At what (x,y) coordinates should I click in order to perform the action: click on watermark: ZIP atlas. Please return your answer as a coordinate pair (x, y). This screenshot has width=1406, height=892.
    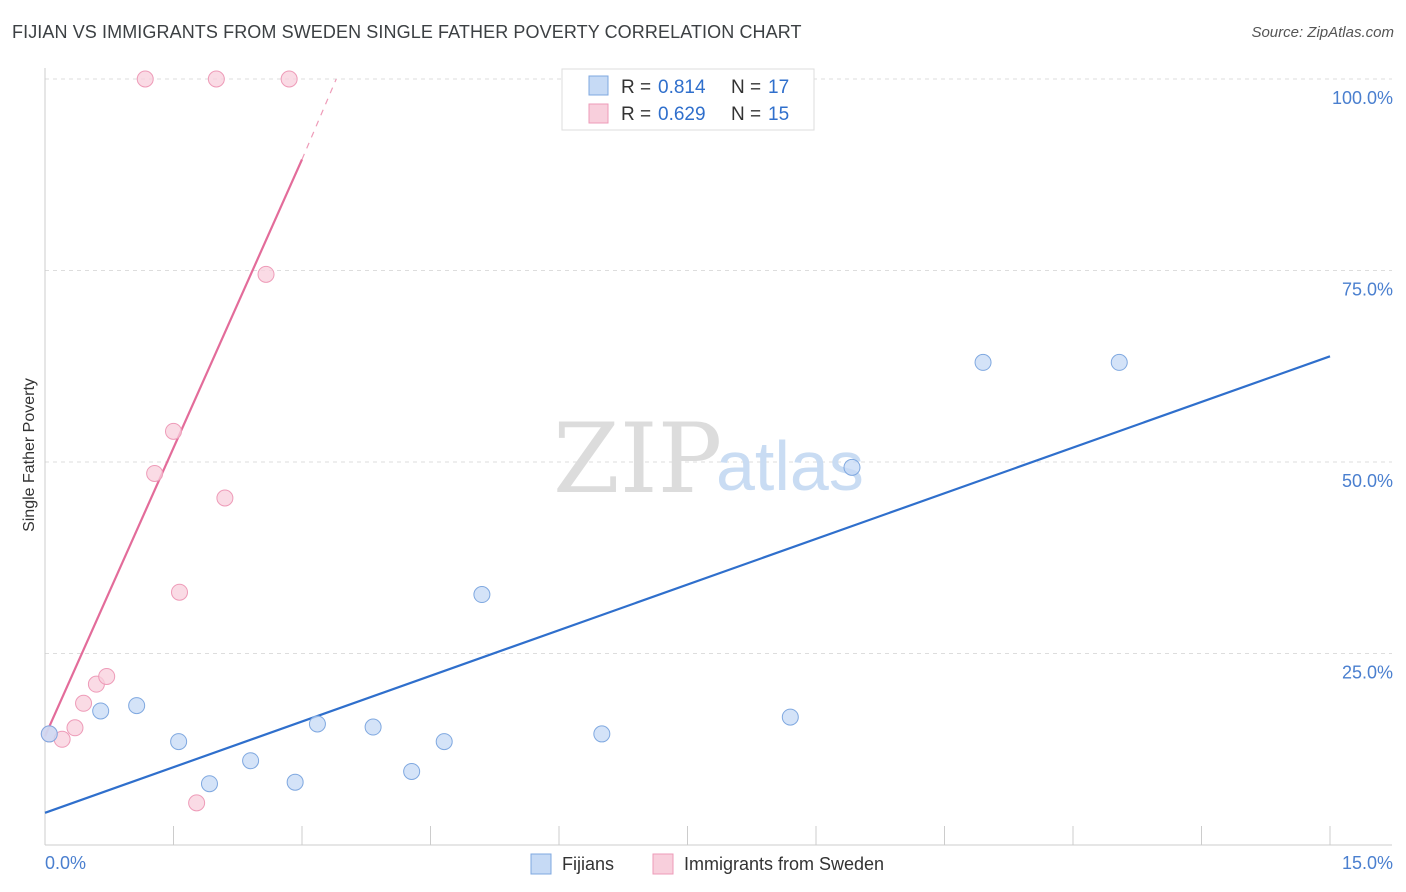
    Looking at the image, I should click on (708, 459).